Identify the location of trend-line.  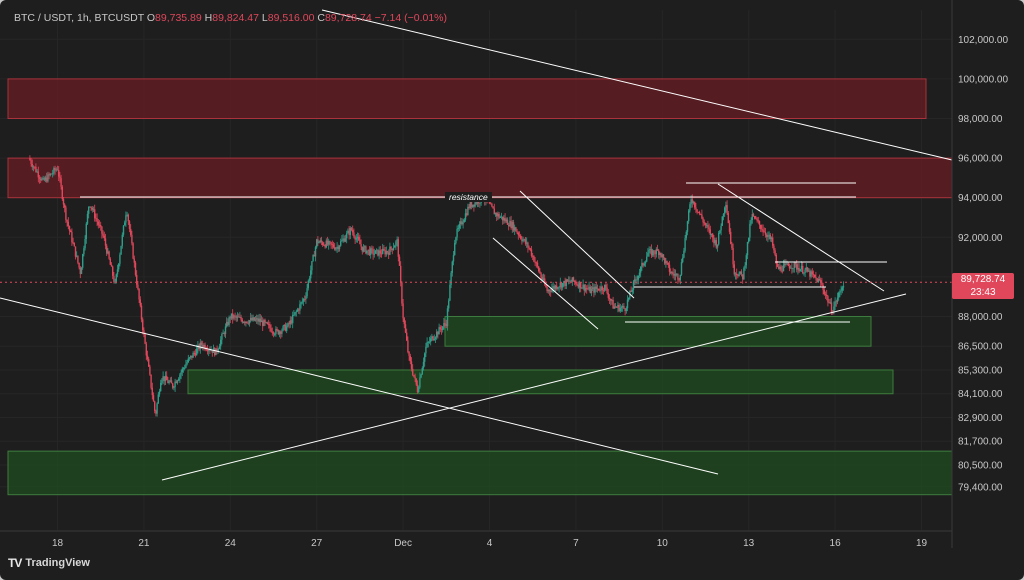
(801, 237).